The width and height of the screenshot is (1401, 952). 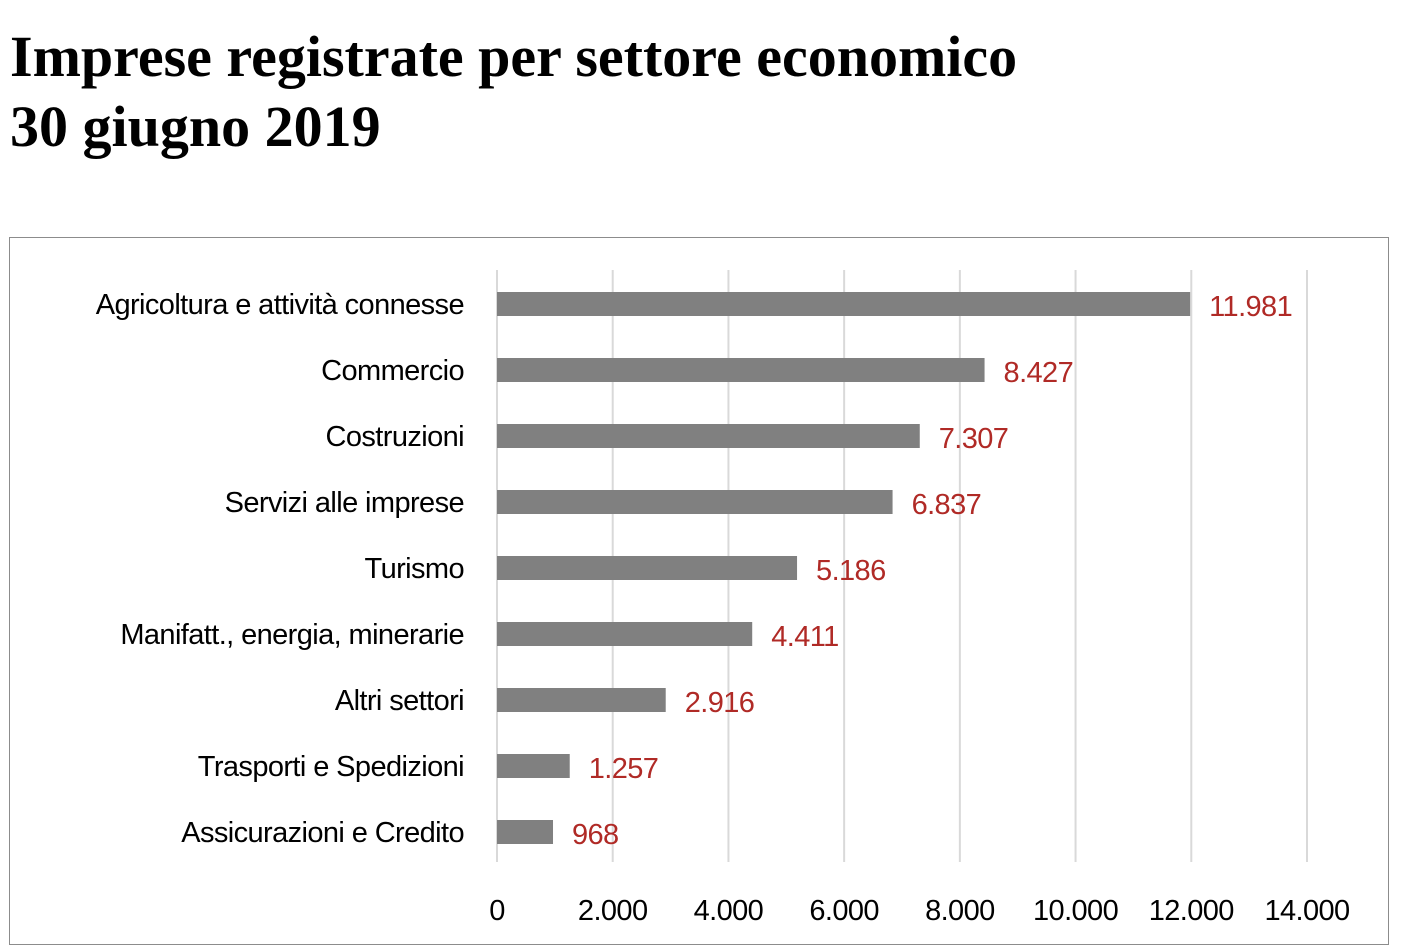 I want to click on data-label: 5.186, so click(x=851, y=571).